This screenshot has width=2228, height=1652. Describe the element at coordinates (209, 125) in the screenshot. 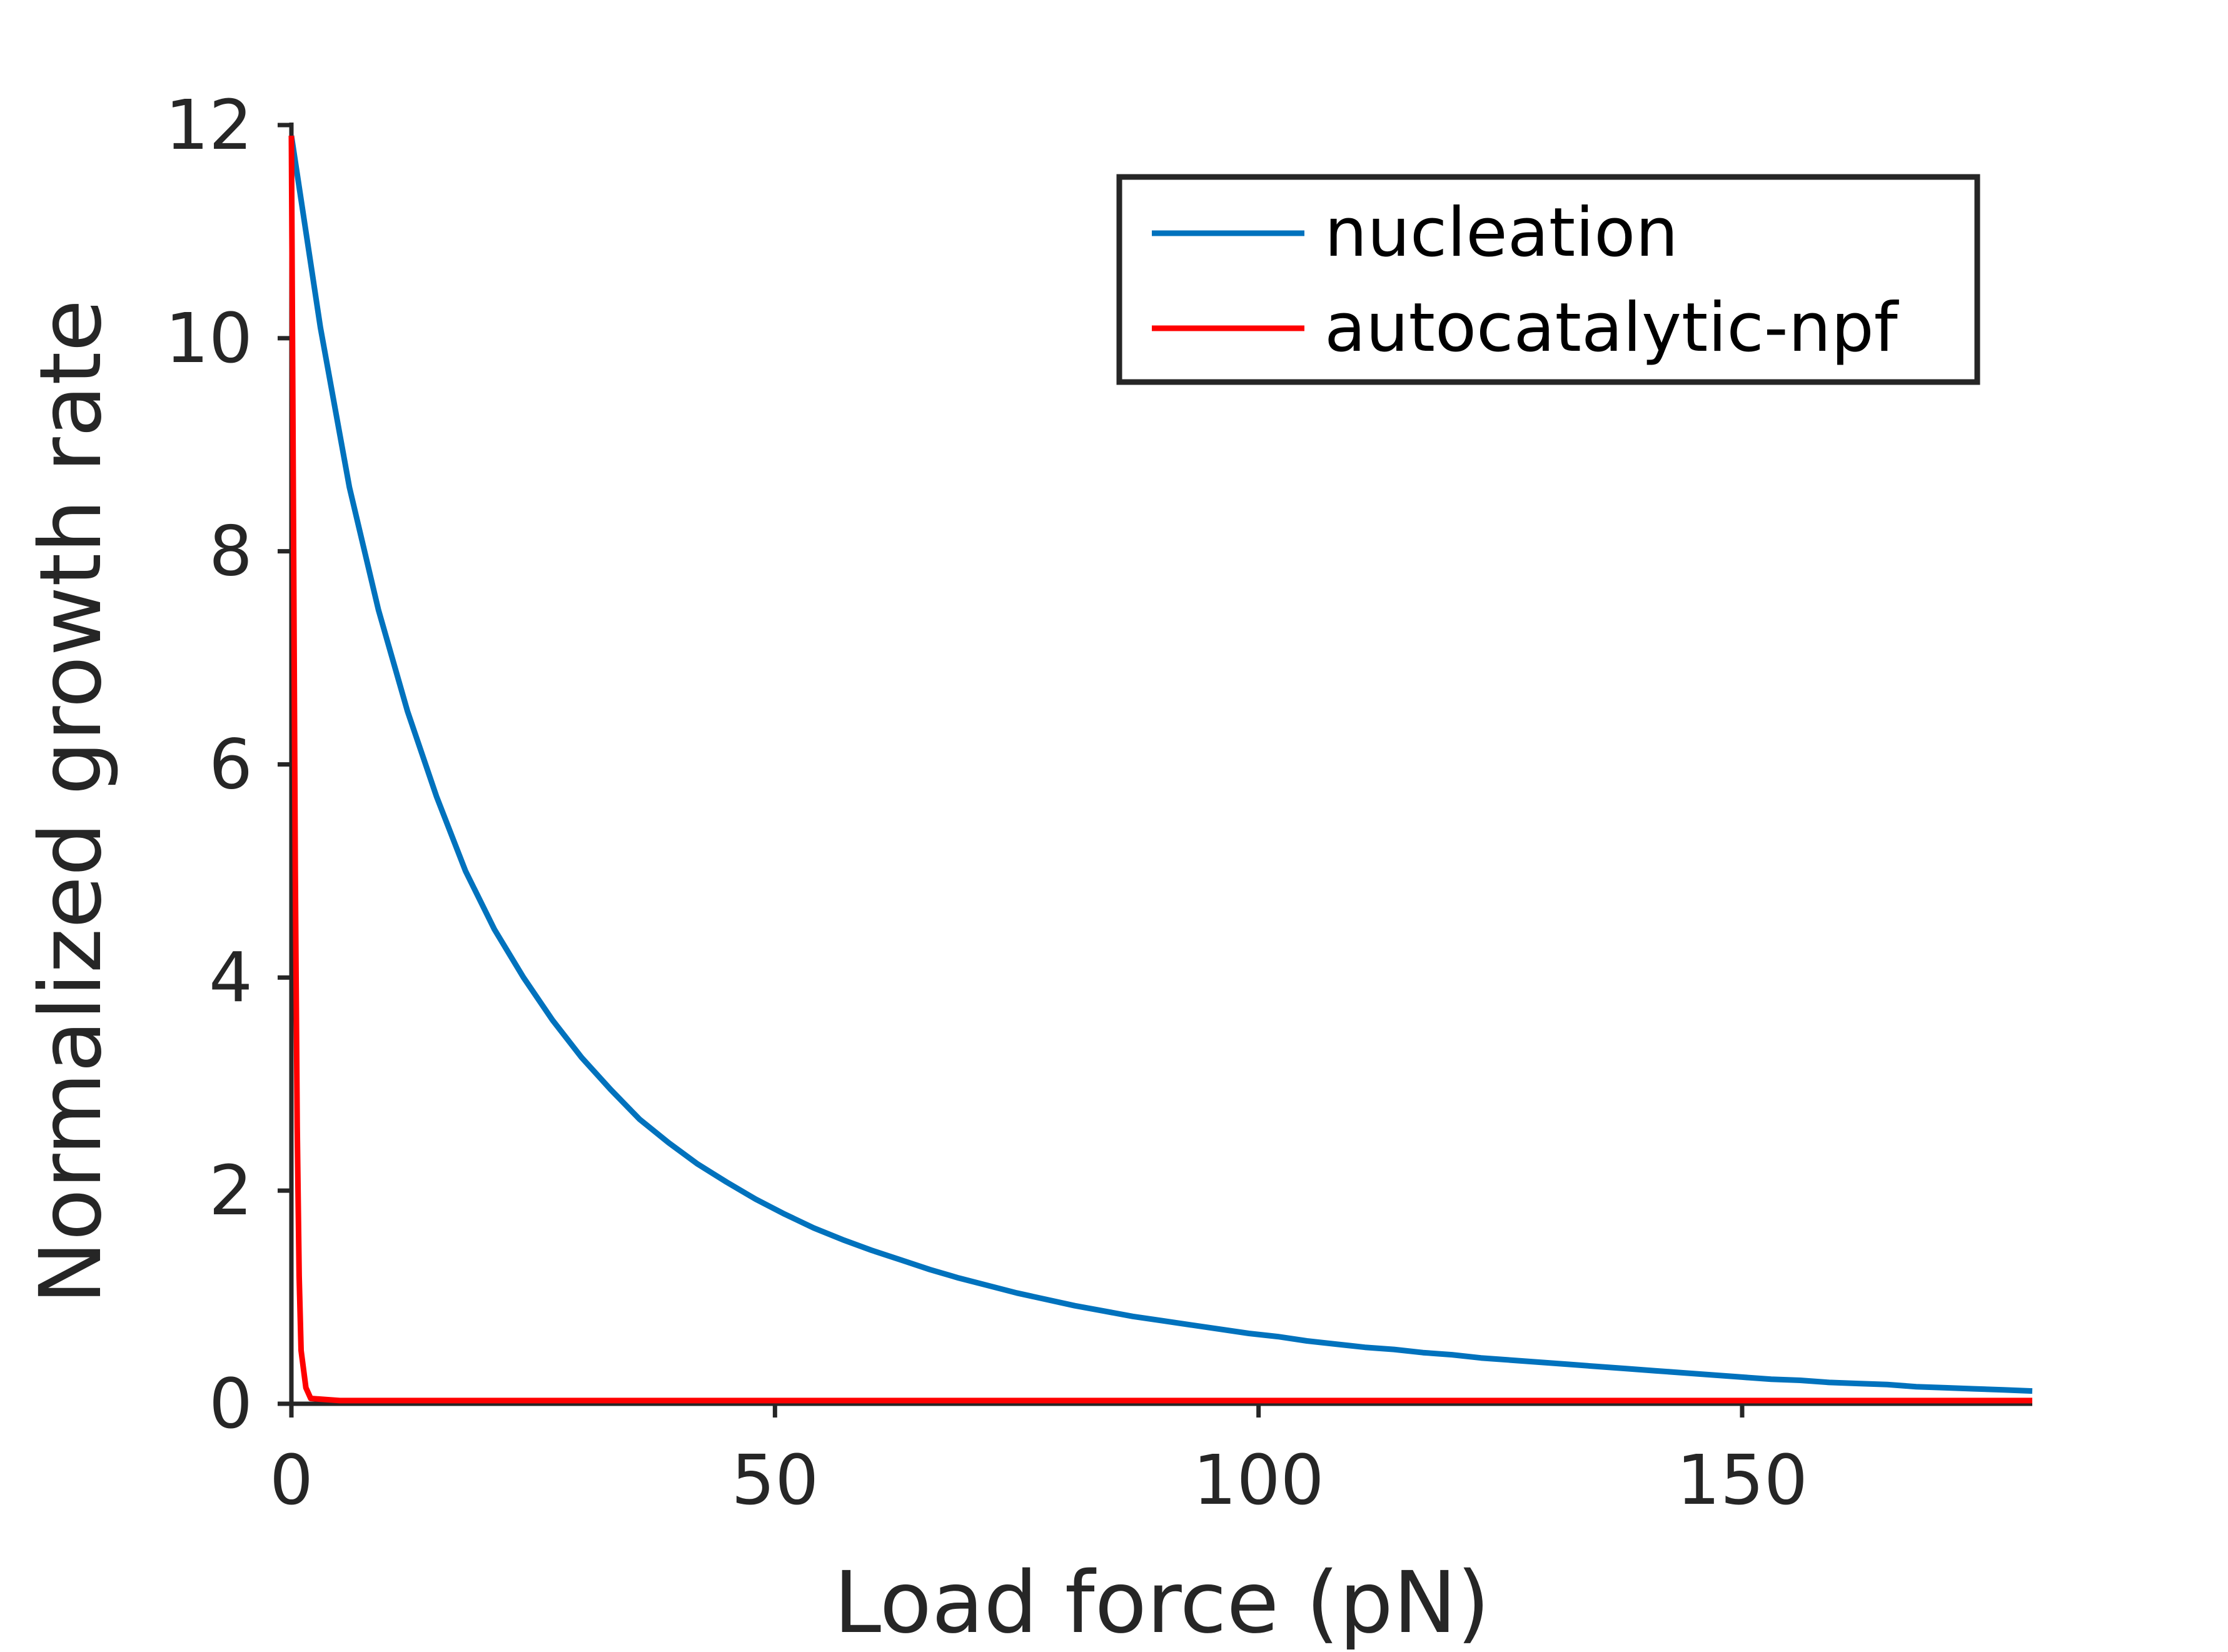

I see `y-tick-label: 12` at that location.